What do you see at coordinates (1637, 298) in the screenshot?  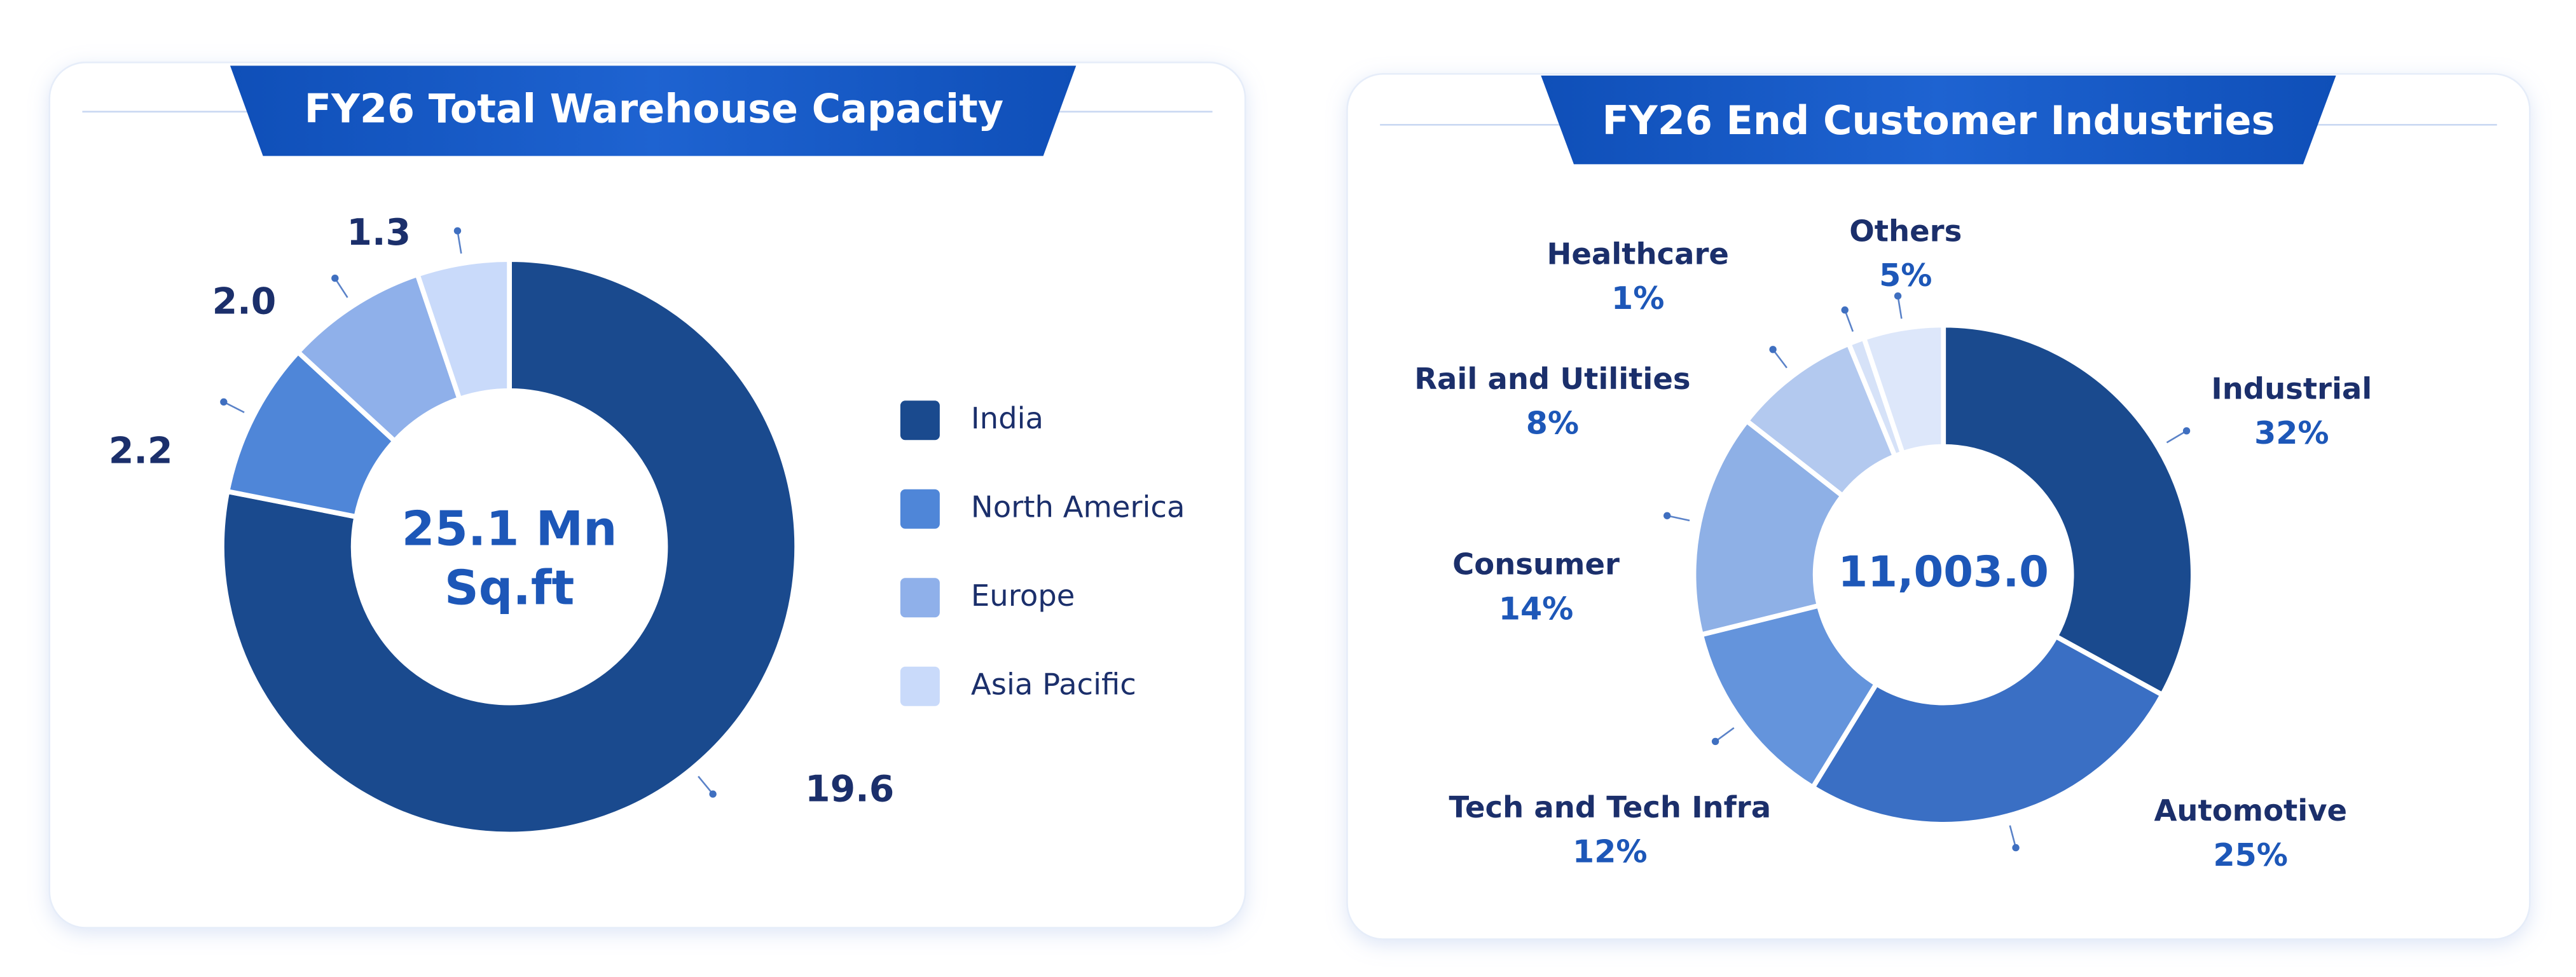 I see `data-label: 1%` at bounding box center [1637, 298].